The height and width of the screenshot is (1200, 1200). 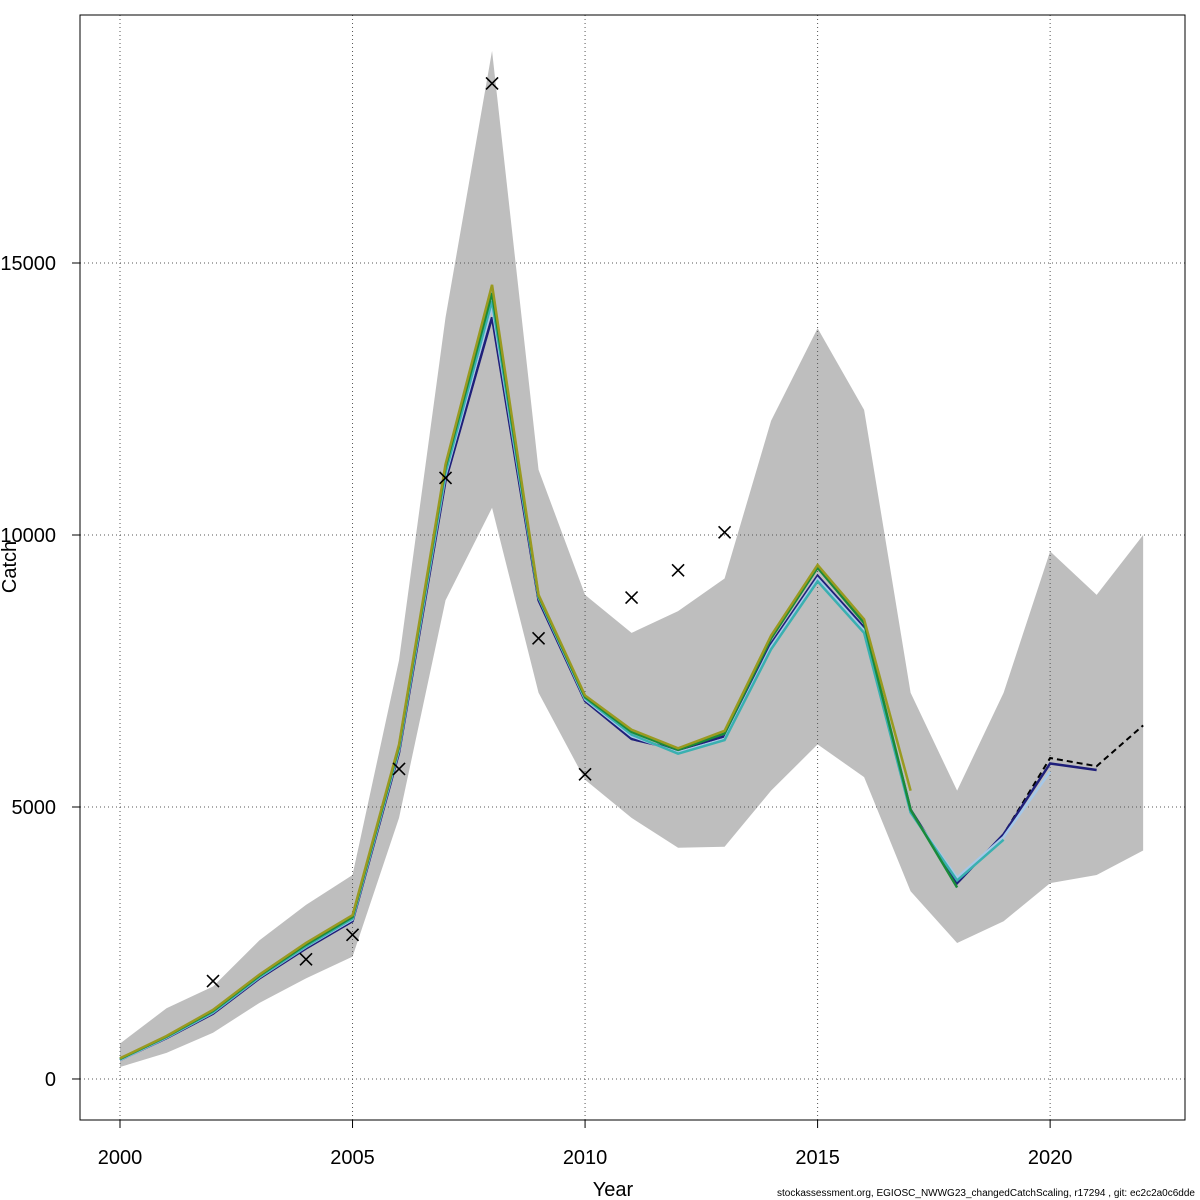 I want to click on x-axis-label: Year, so click(x=613, y=1189).